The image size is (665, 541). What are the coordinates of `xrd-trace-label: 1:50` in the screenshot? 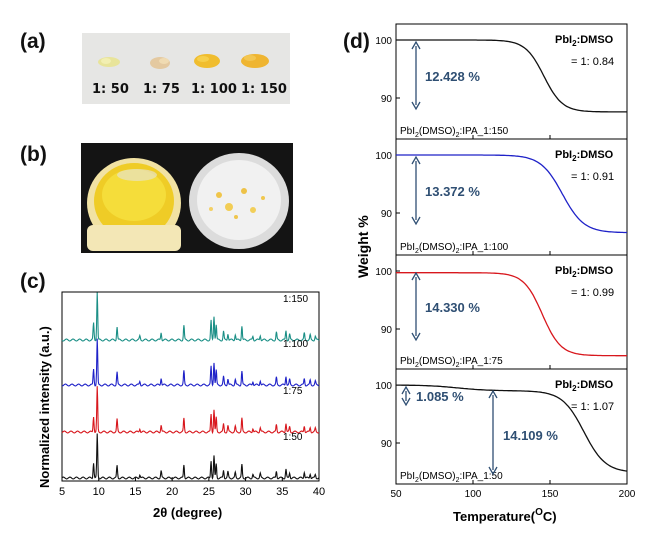 It's located at (293, 437).